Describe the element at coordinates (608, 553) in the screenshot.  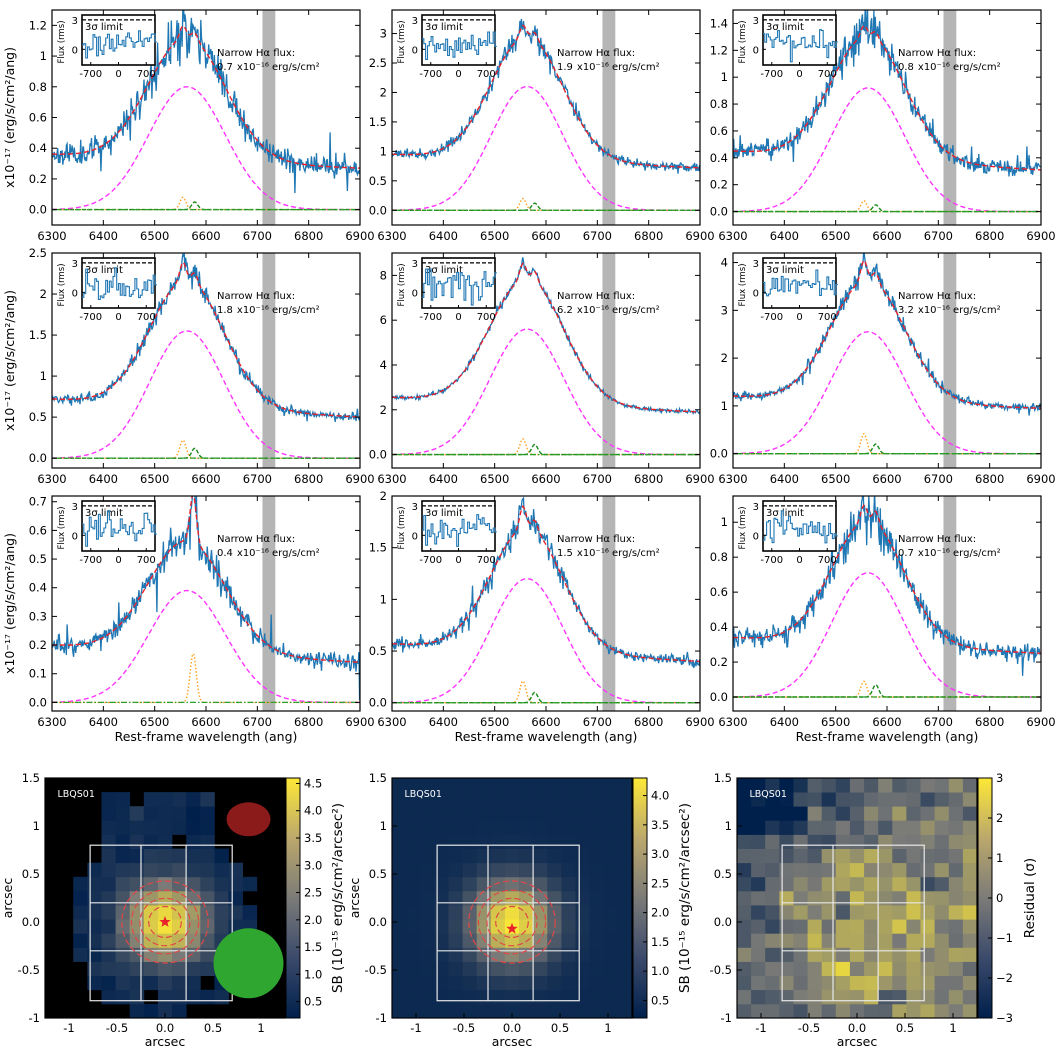
I see `narrow-flux-value-line: 1.5 x10⁻¹⁶ erg/s/cm²` at that location.